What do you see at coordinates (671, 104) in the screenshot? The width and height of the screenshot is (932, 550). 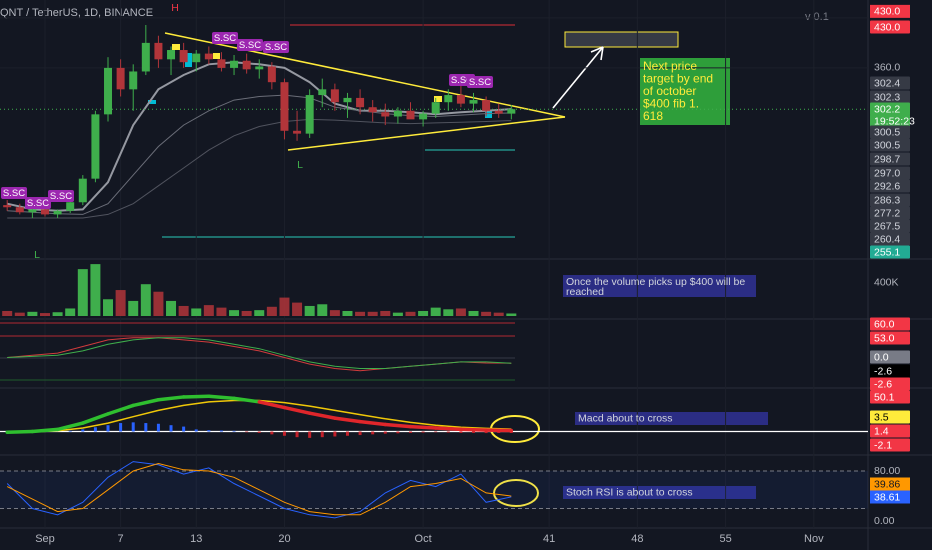 I see `annotation: $400 fib 1.` at bounding box center [671, 104].